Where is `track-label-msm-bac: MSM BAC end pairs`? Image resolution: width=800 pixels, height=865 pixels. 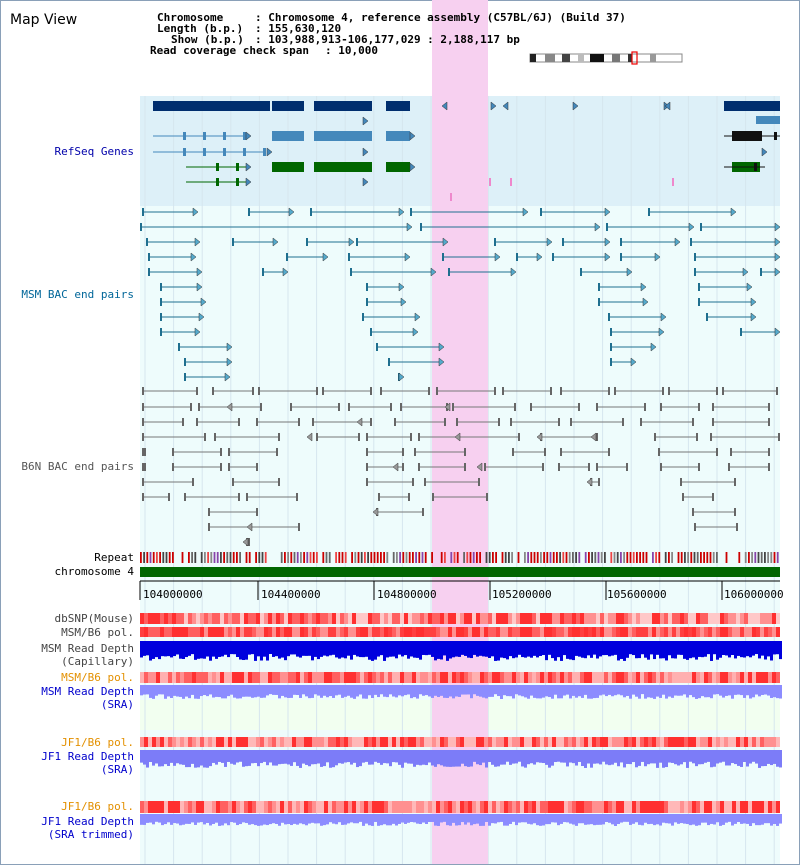
track-label-msm-bac: MSM BAC end pairs is located at coordinates (77, 294).